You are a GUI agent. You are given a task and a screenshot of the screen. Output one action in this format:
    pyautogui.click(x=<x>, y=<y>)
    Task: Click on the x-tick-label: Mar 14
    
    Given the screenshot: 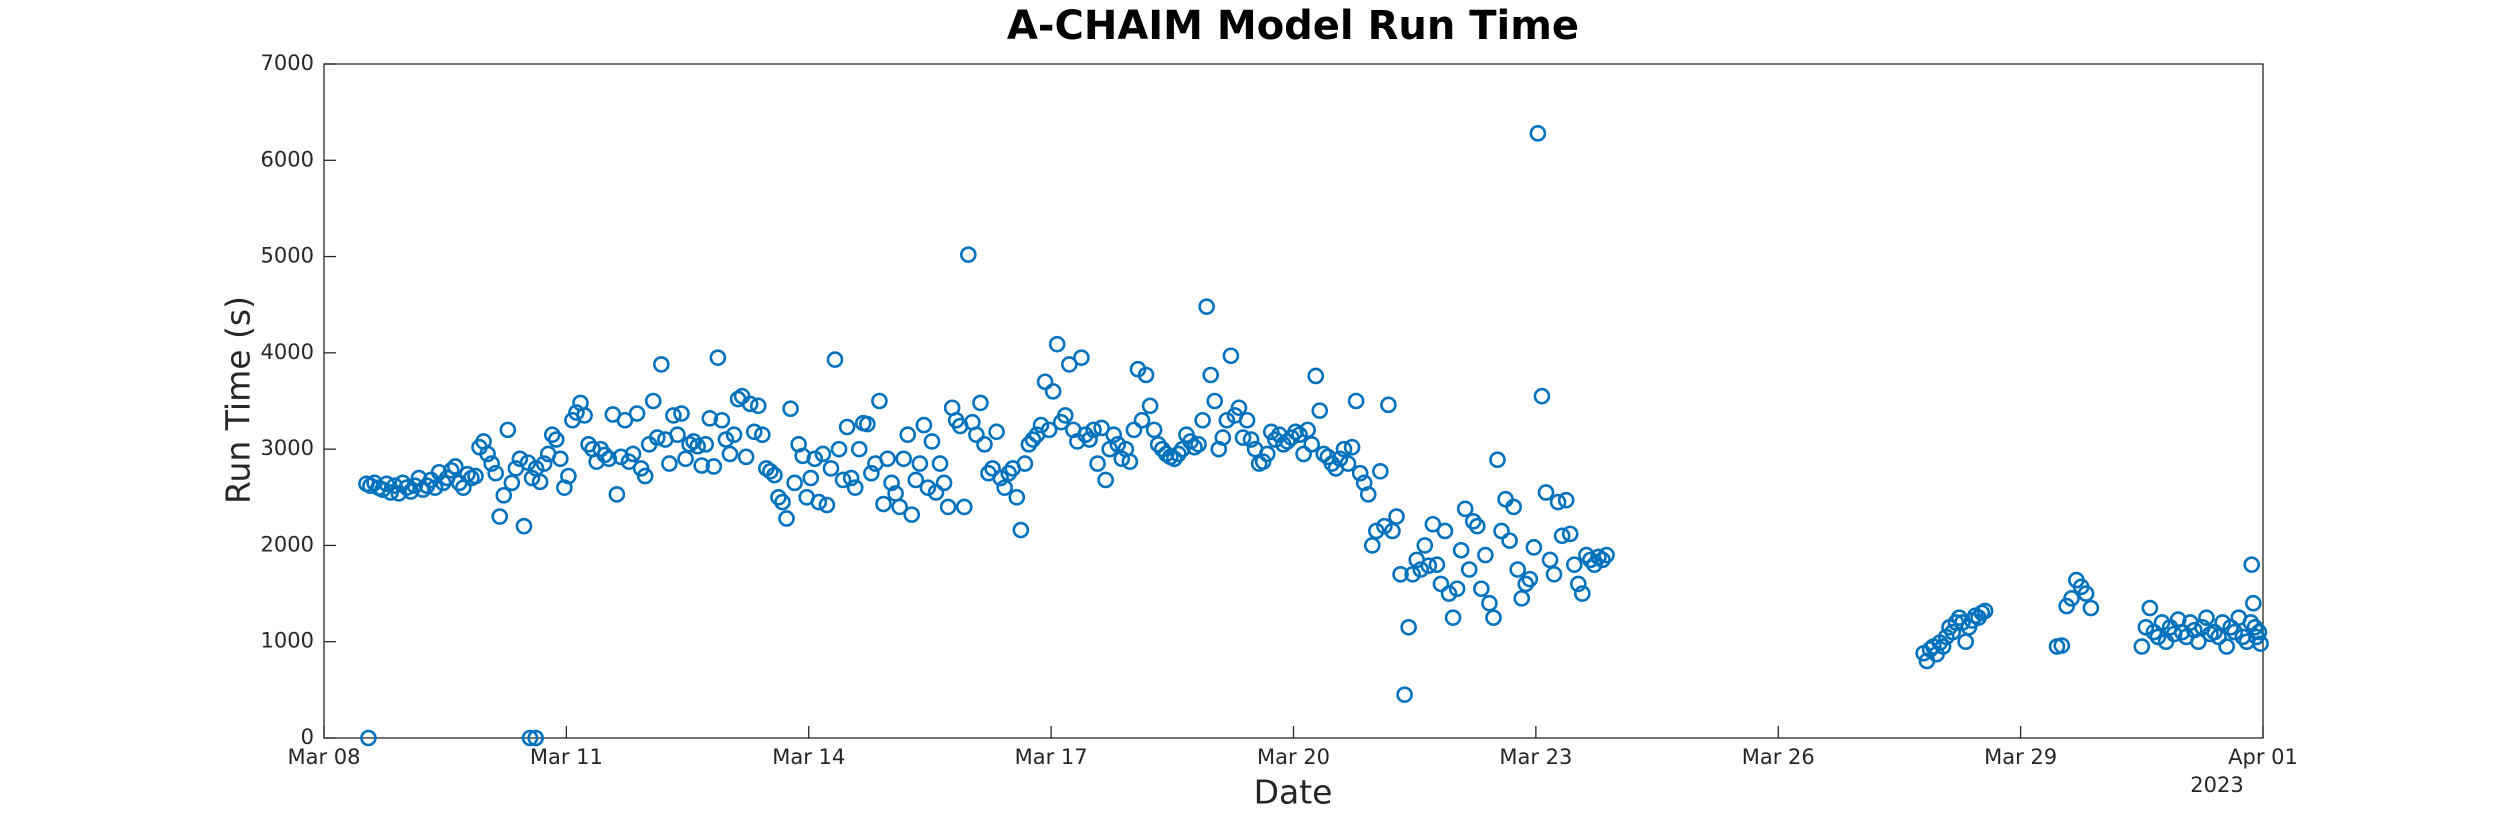 What is the action you would take?
    pyautogui.click(x=808, y=757)
    